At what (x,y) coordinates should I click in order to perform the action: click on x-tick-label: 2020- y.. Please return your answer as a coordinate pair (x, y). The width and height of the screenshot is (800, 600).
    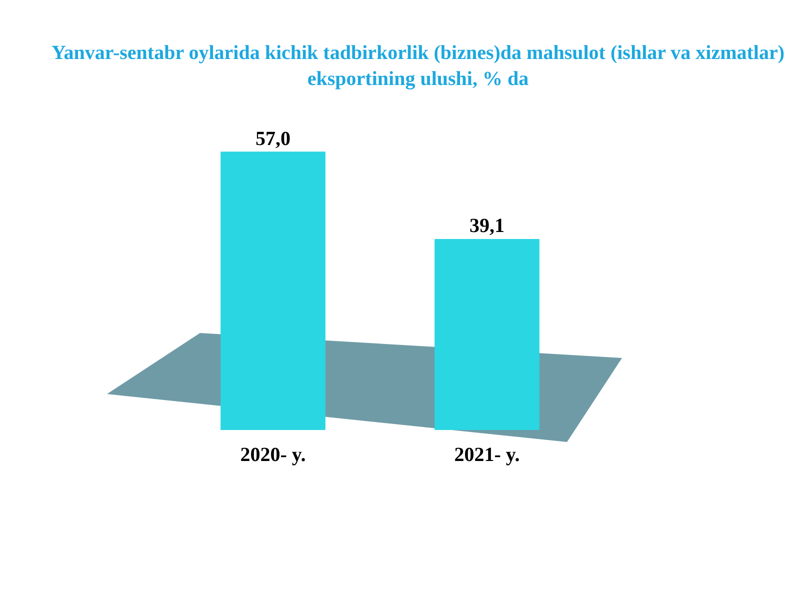
    Looking at the image, I should click on (273, 455).